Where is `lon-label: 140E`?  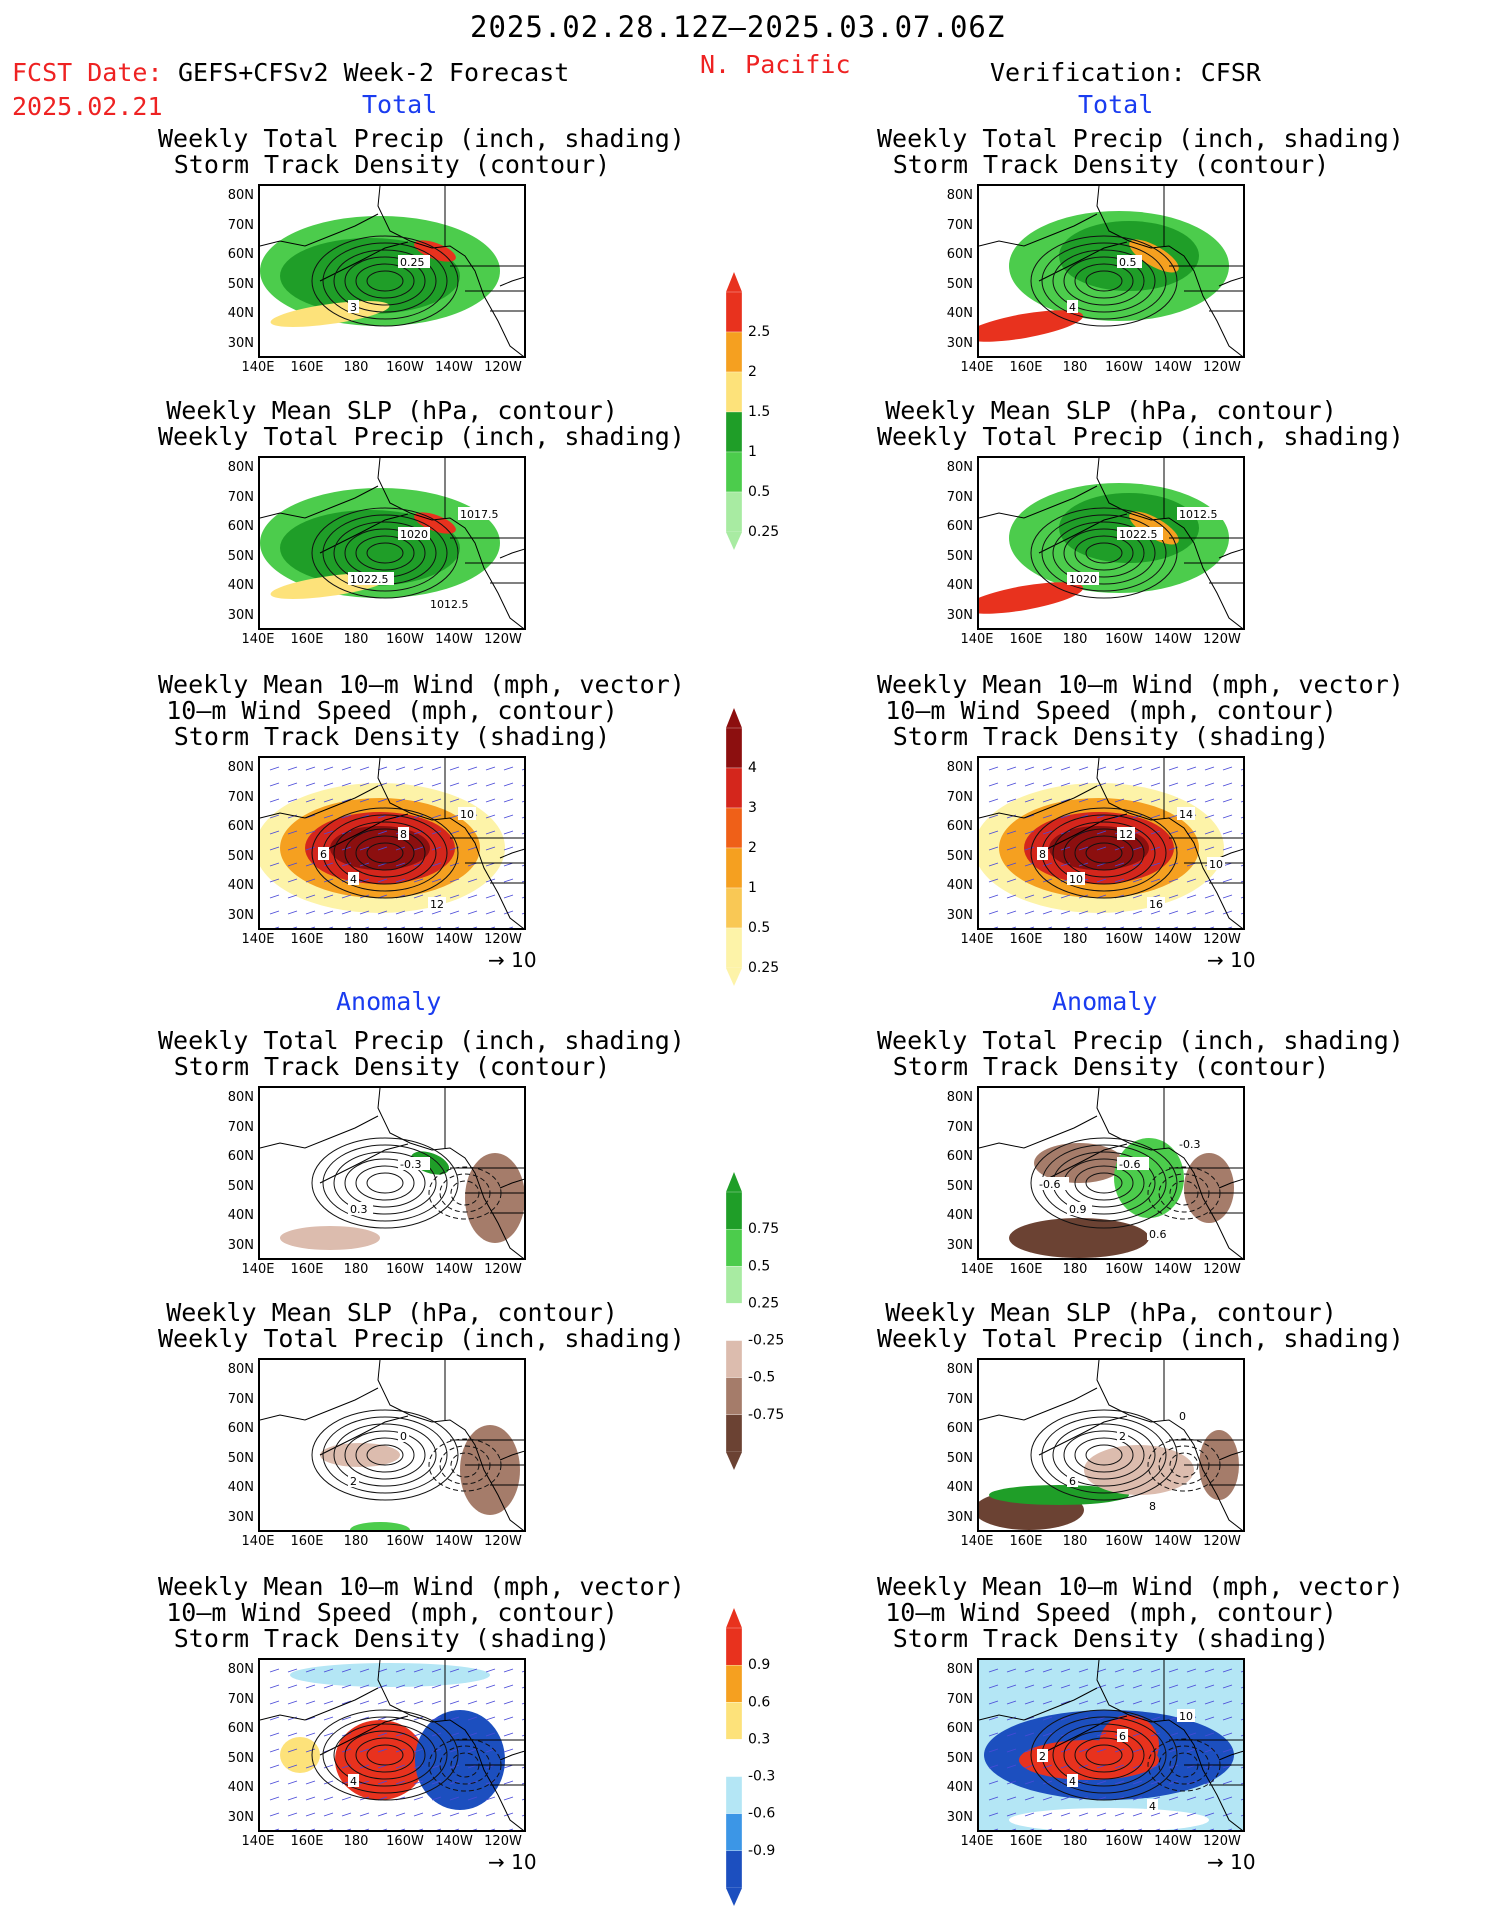
lon-label: 140E is located at coordinates (977, 1841).